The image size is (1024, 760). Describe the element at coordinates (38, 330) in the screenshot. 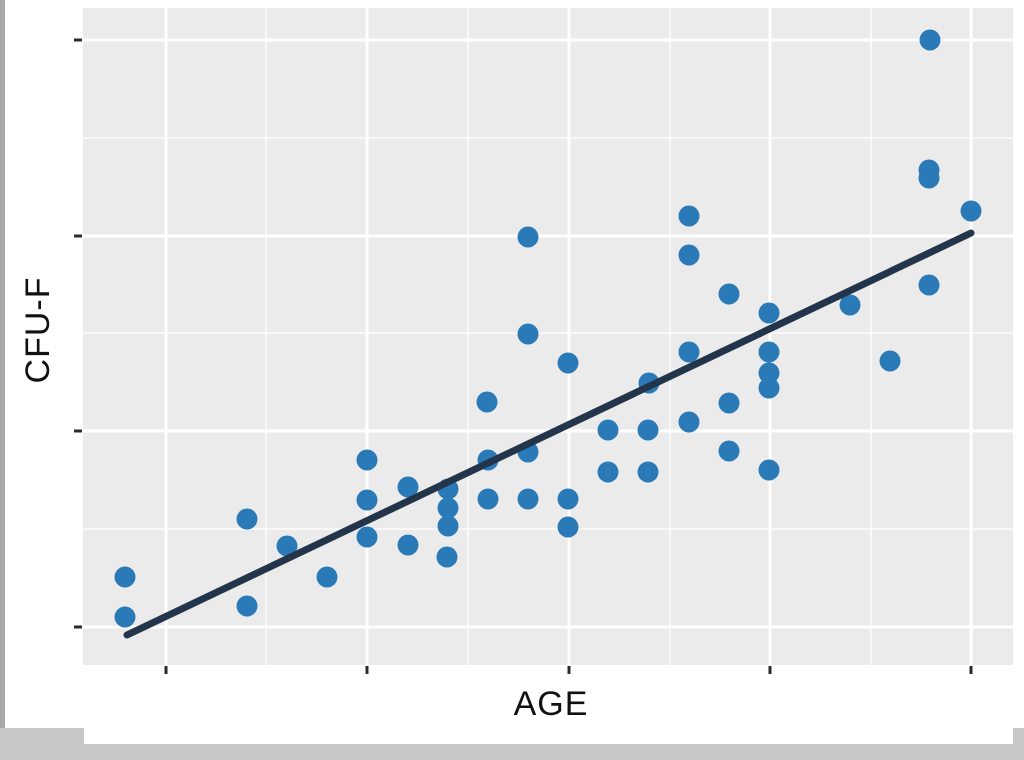

I see `y-axis-label: CFU-F` at that location.